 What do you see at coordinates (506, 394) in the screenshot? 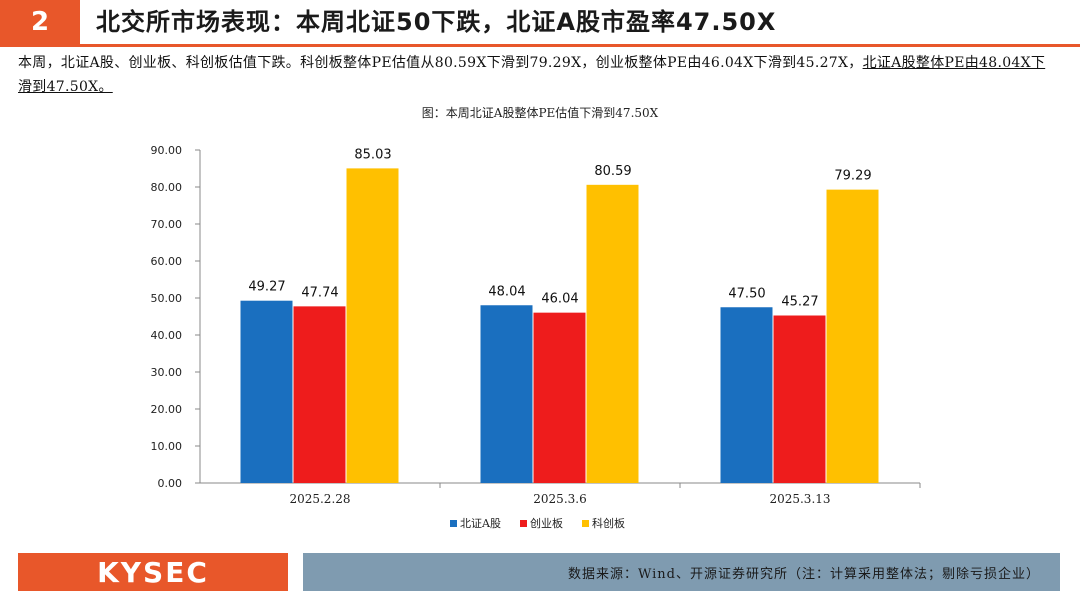
I see `bar-北证A股-2025.3.6` at bounding box center [506, 394].